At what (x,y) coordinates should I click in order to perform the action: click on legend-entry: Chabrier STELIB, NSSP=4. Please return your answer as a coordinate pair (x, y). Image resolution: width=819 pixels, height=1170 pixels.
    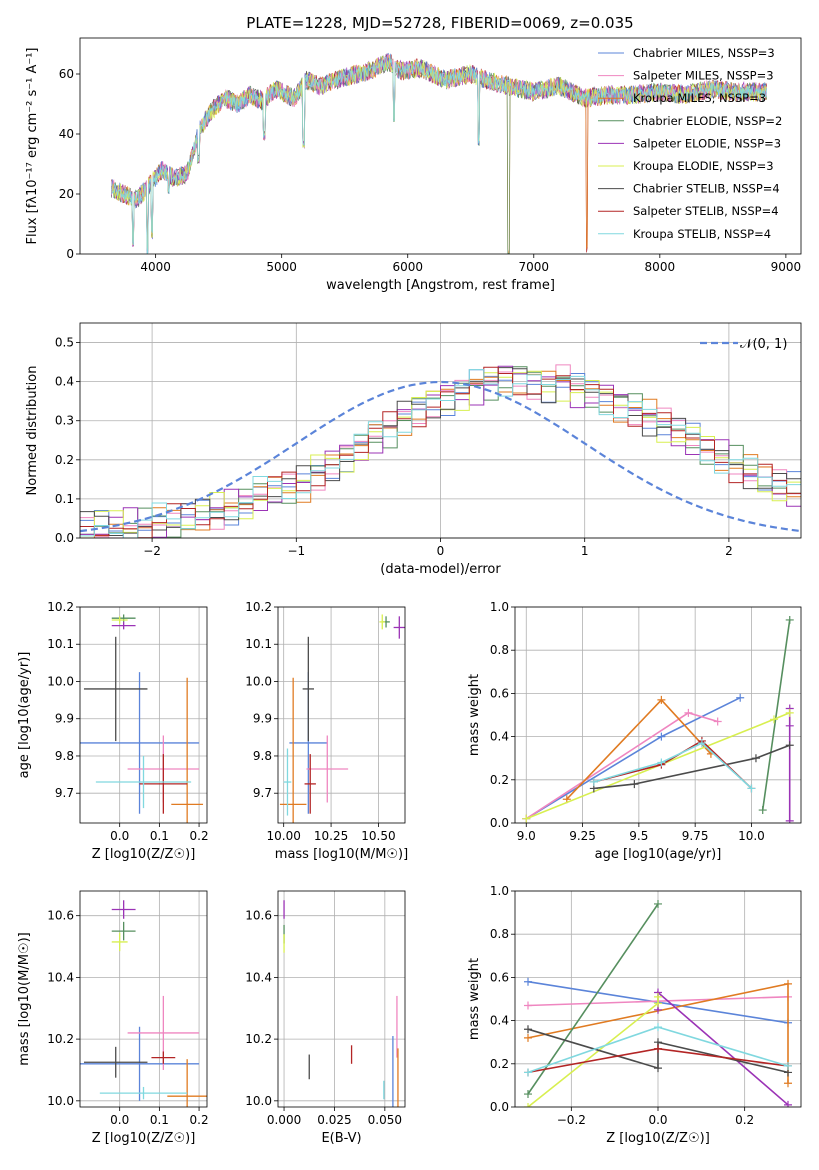
    Looking at the image, I should click on (706, 189).